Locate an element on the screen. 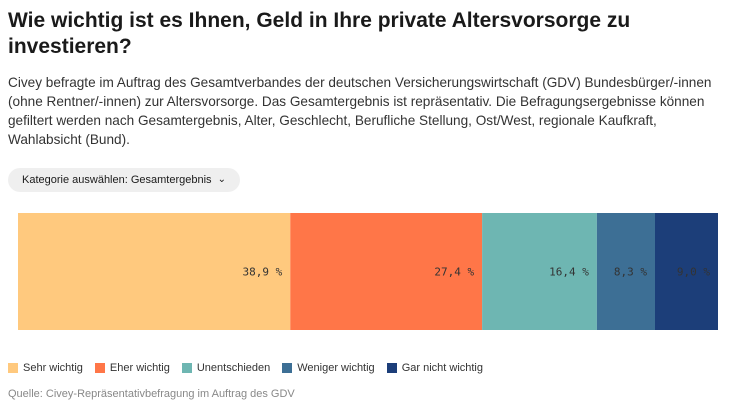 The image size is (735, 413). legend-item-3: Weniger wichtig is located at coordinates (328, 368).